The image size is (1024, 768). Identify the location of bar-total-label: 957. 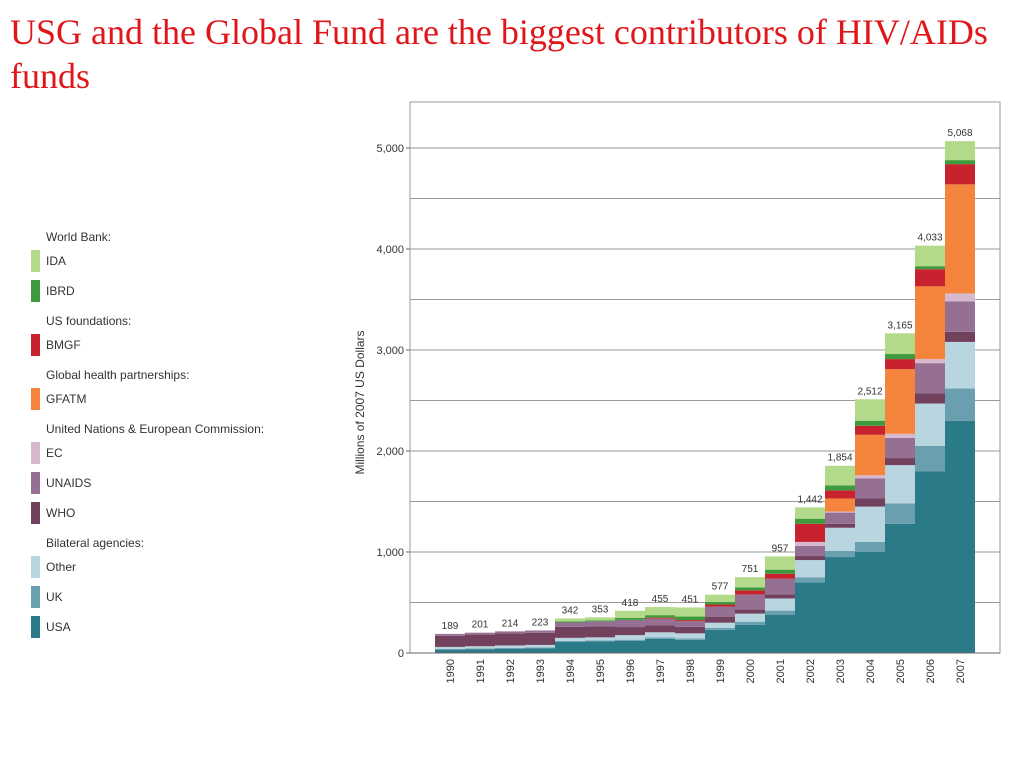
(780, 548).